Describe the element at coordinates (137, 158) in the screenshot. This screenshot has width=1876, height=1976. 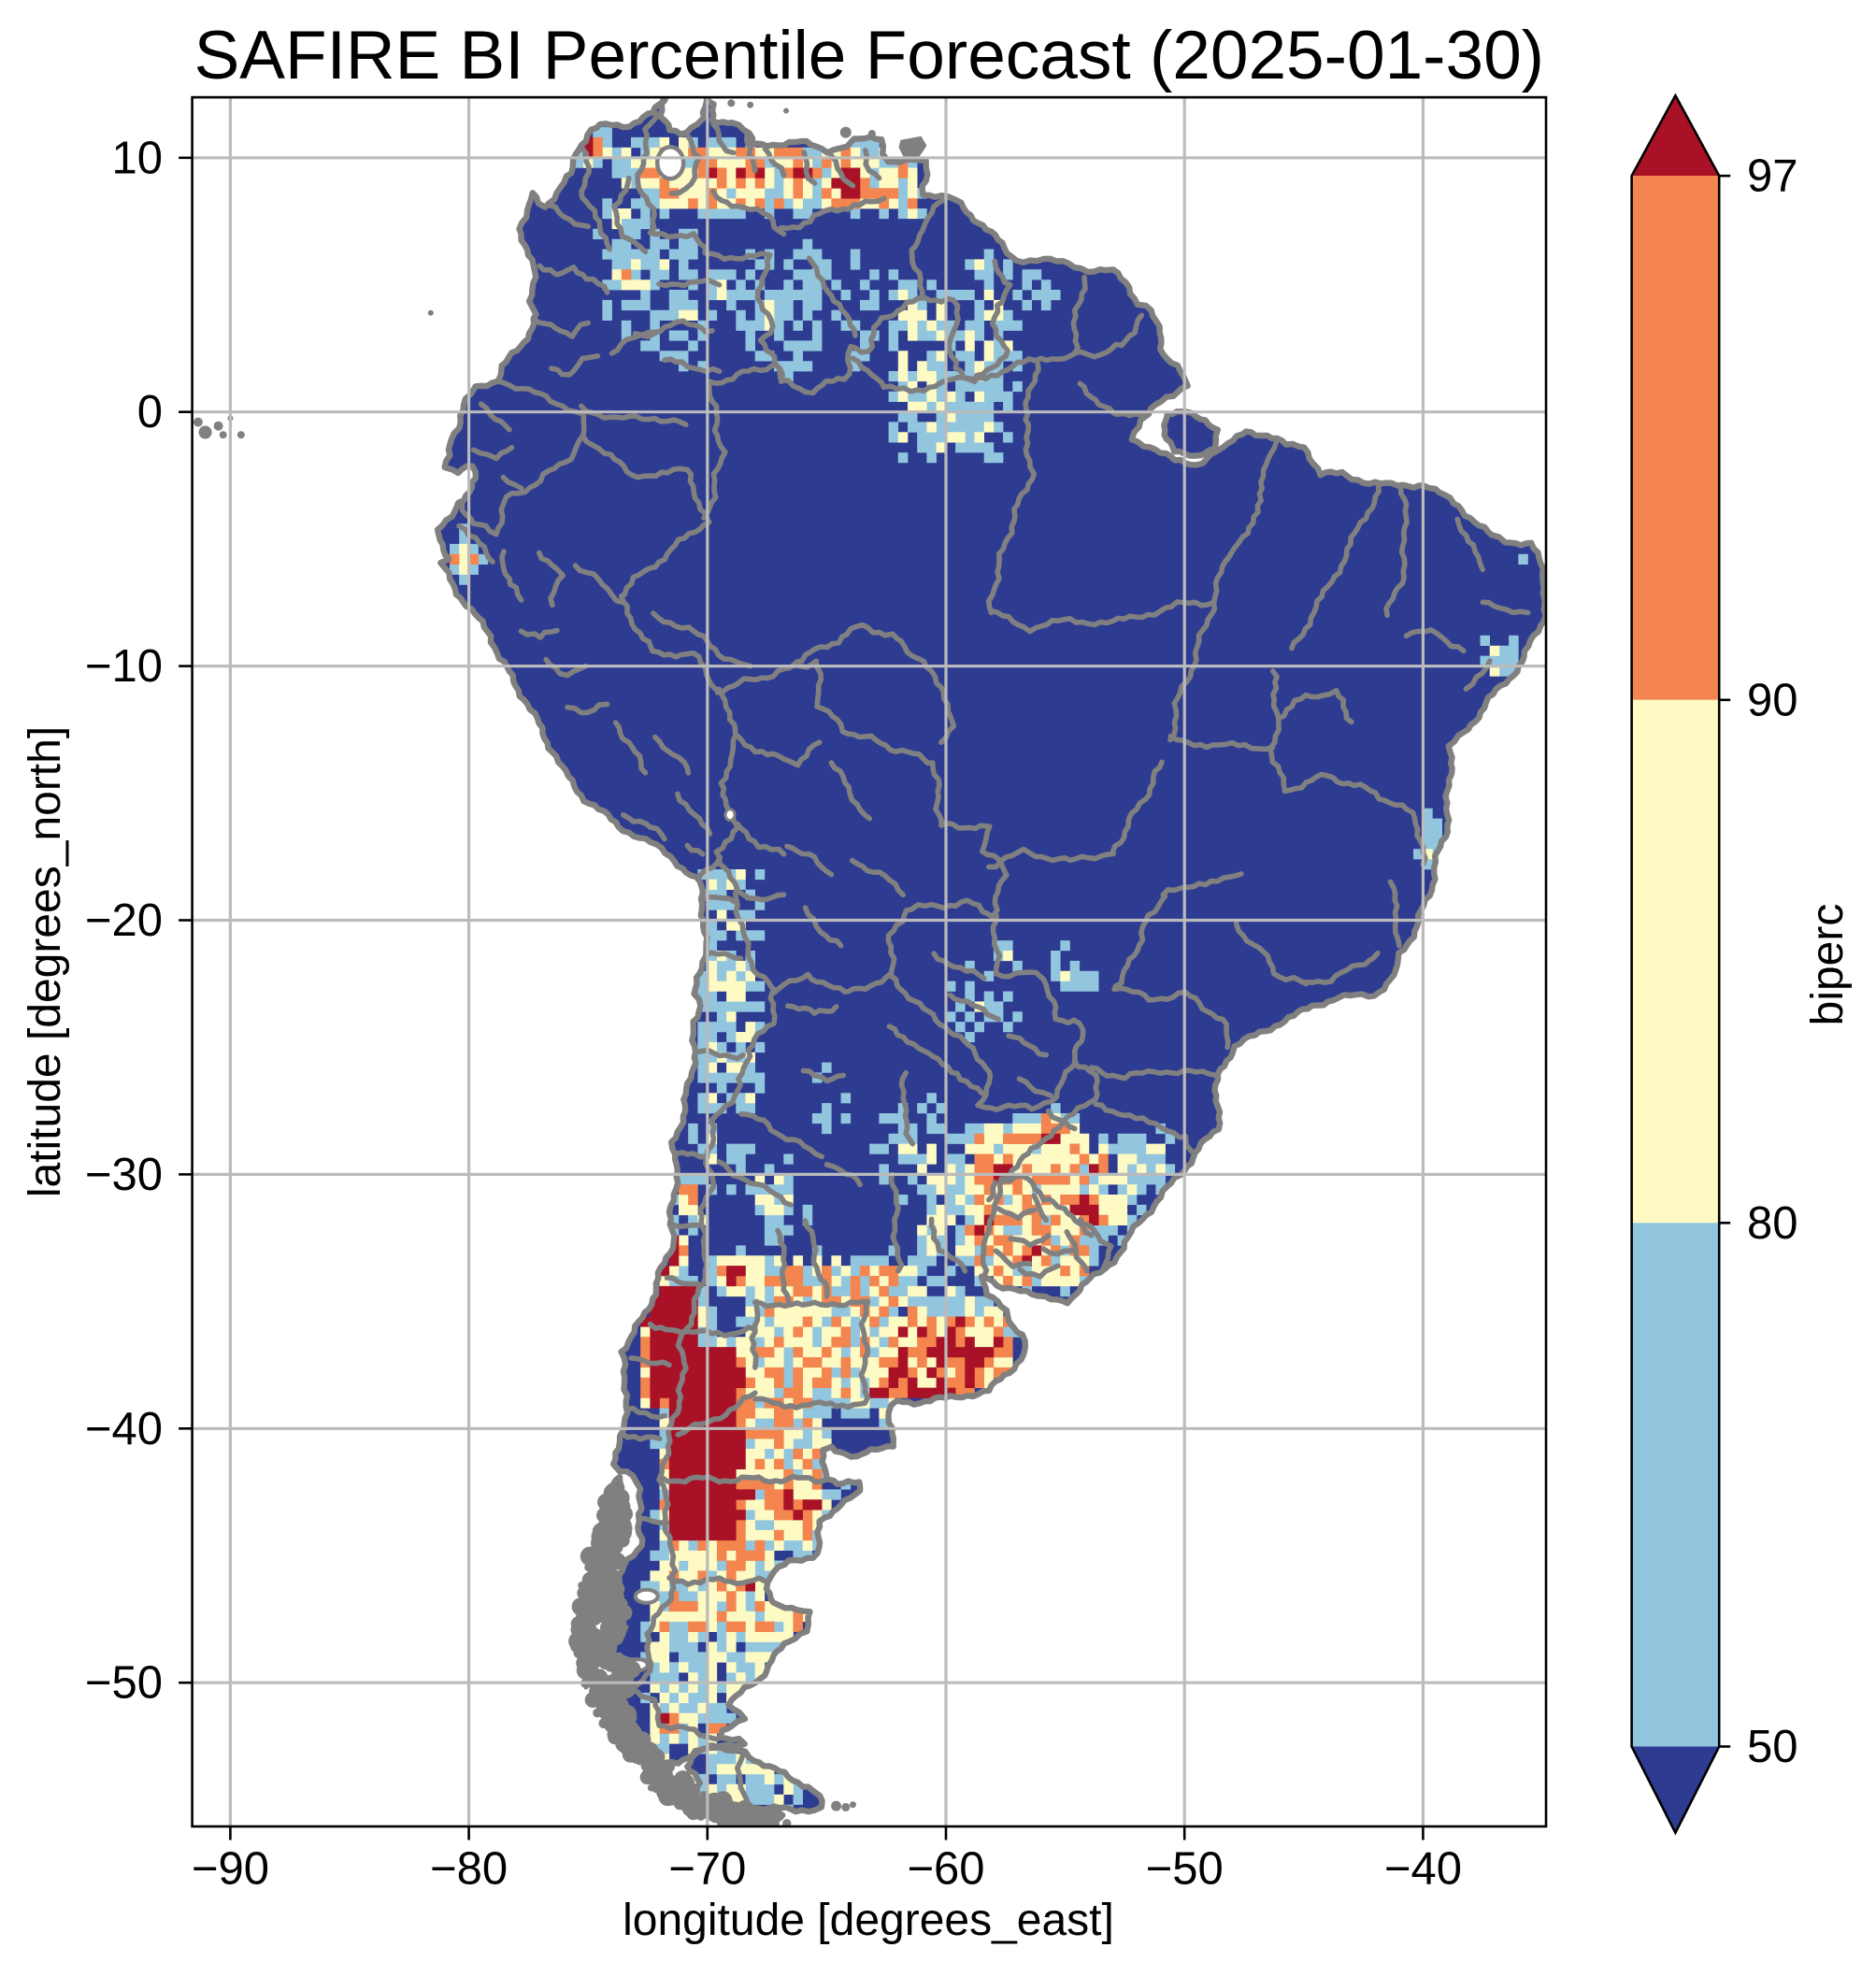
I see `svg-text: 10` at that location.